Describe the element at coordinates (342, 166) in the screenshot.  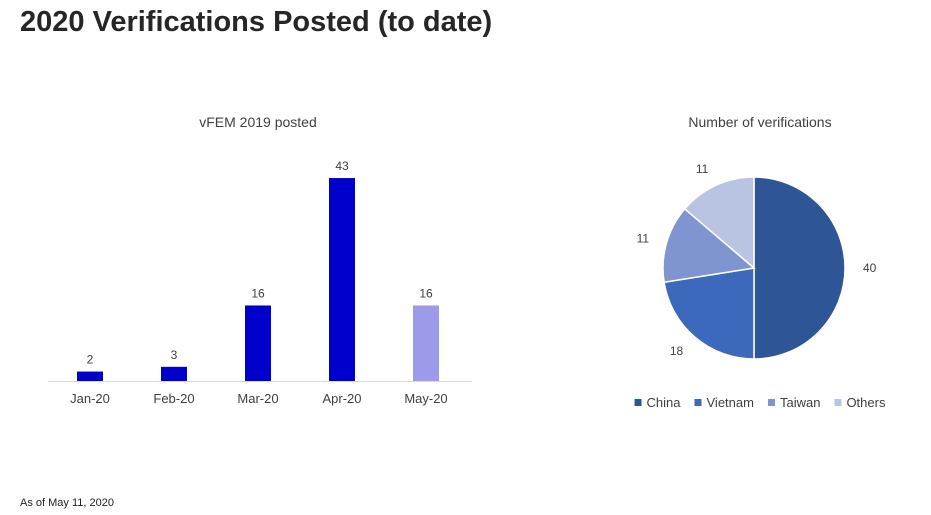
I see `bar-data-label: 43` at that location.